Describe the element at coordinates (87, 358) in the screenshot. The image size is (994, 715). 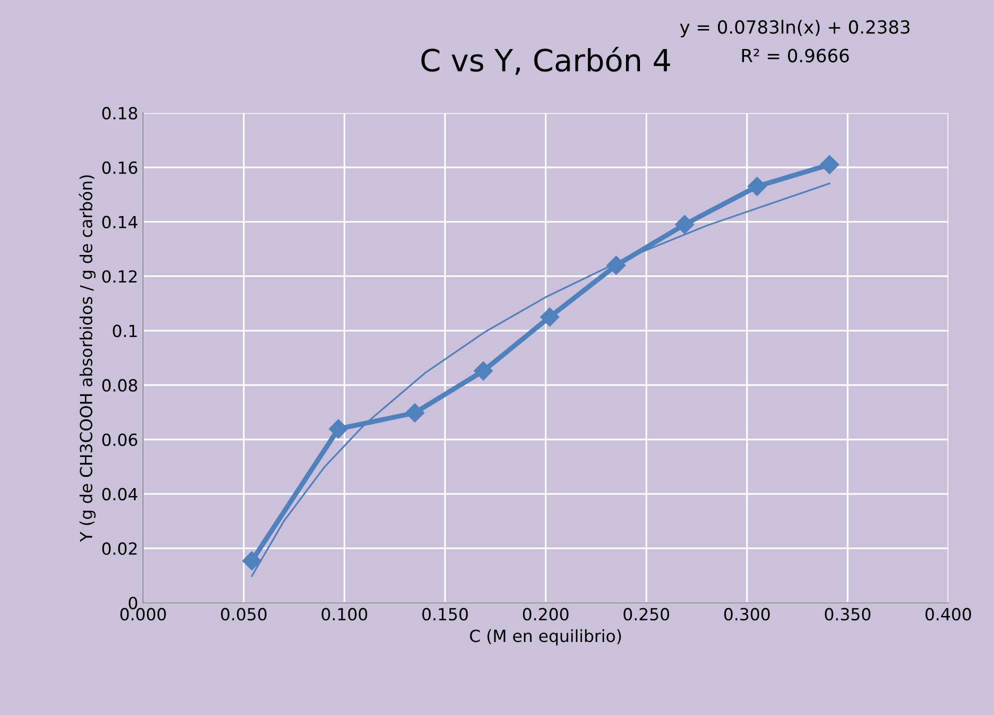
I see `y-axis-title: Y (g de CH3COOH absorbidos / g de carbón)` at that location.